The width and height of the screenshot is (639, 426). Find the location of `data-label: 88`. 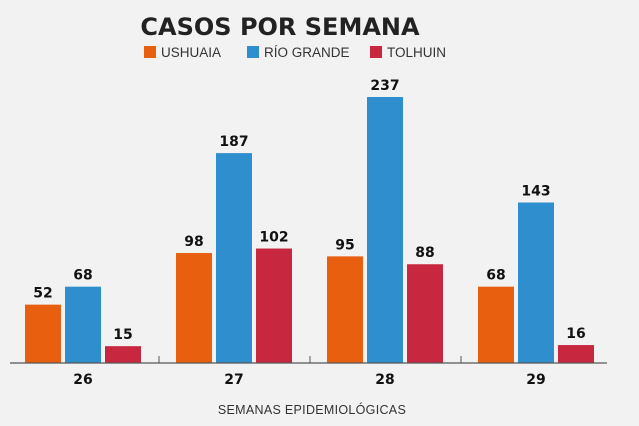

data-label: 88 is located at coordinates (424, 253).